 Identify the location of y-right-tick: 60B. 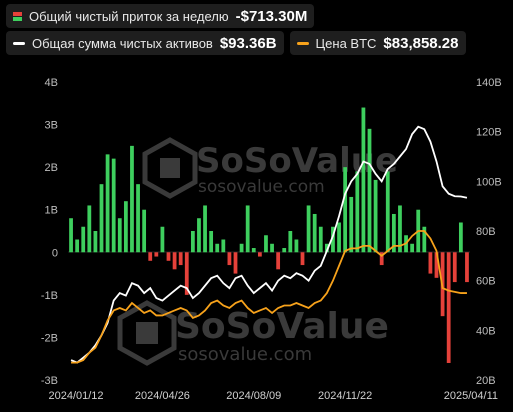
(486, 282).